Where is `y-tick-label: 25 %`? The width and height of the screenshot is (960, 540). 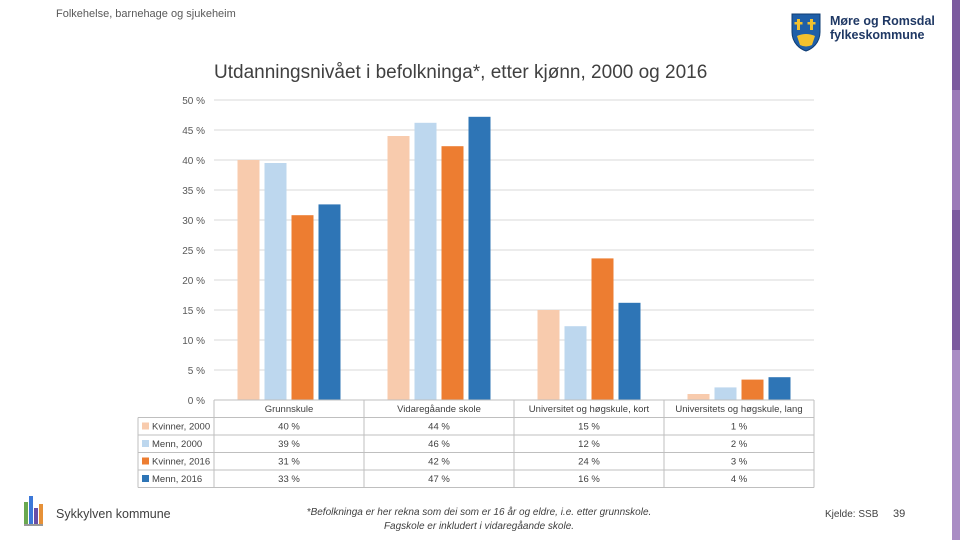
y-tick-label: 25 % is located at coordinates (193, 251).